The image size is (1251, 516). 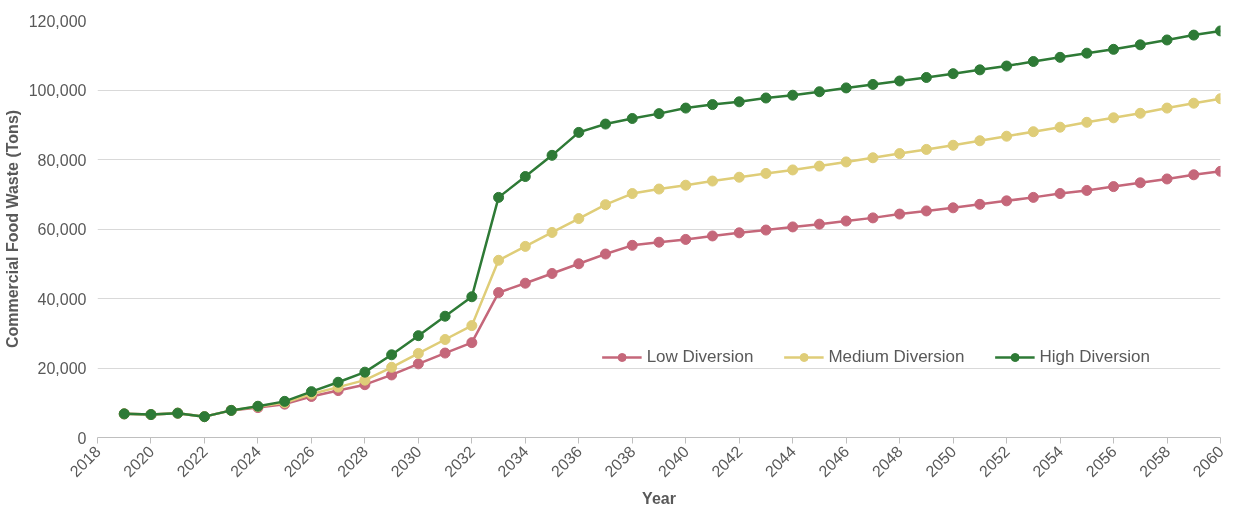 What do you see at coordinates (62, 160) in the screenshot?
I see `y-tick-label: 80,000` at bounding box center [62, 160].